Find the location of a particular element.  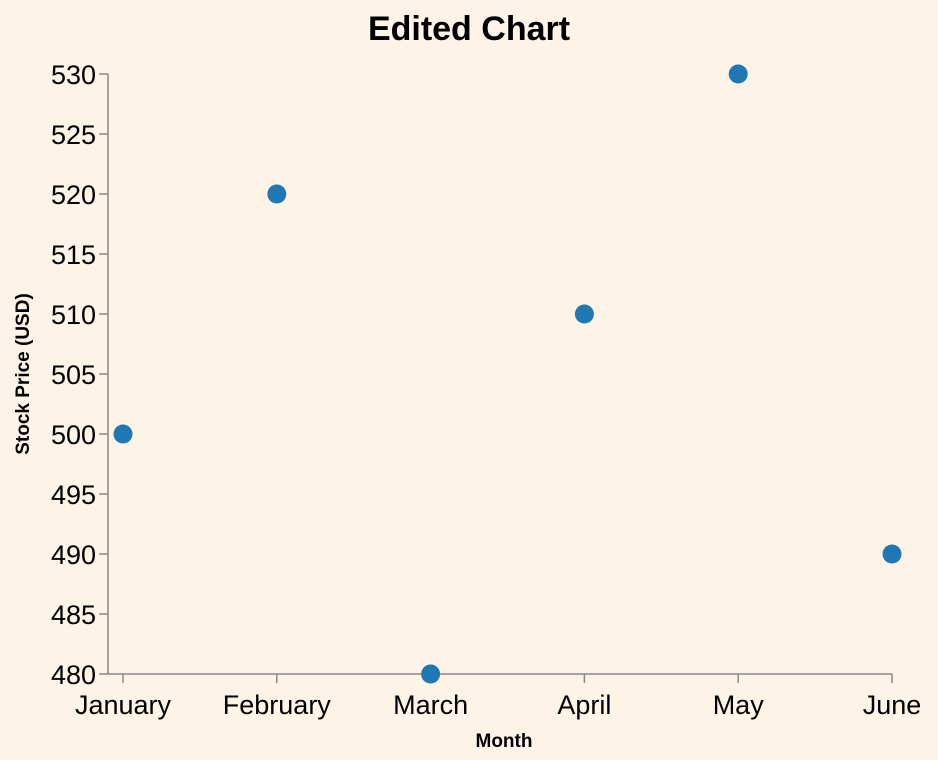

chart-title: Edited Chart is located at coordinates (469, 29).